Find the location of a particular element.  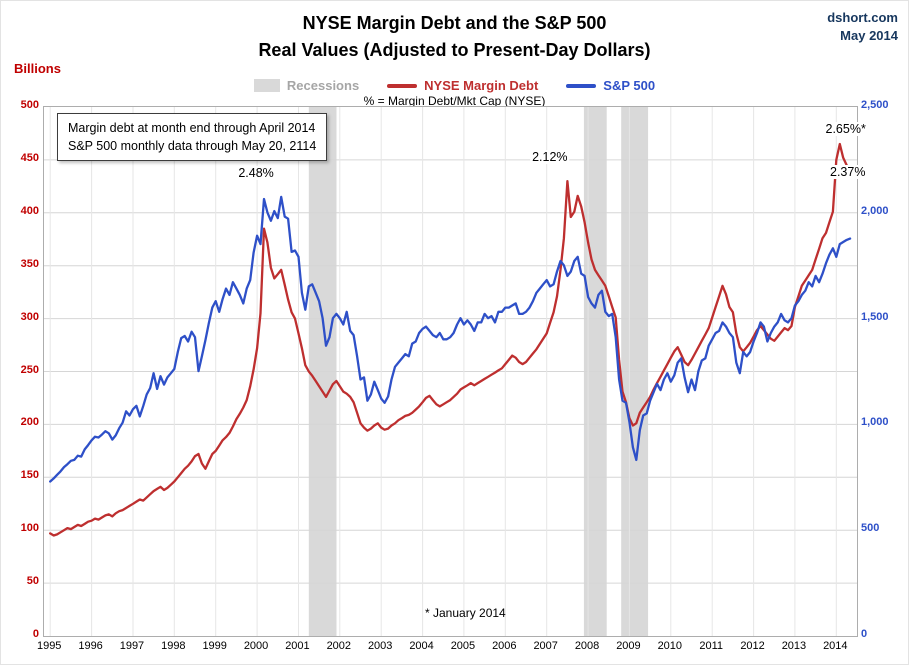

y-axis-right-tick: 1,500 is located at coordinates (875, 316).